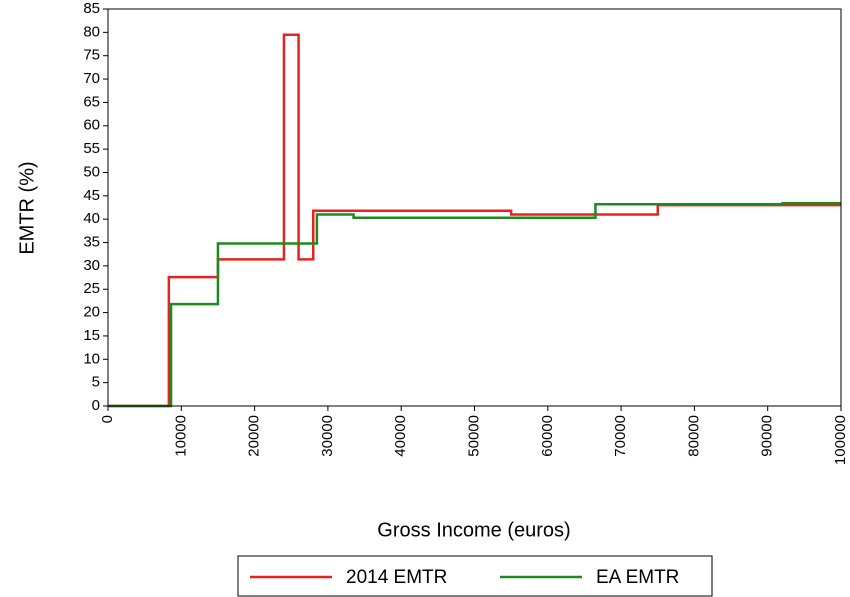 This screenshot has height=597, width=850. What do you see at coordinates (693, 436) in the screenshot?
I see `x-tick-label: 80000` at bounding box center [693, 436].